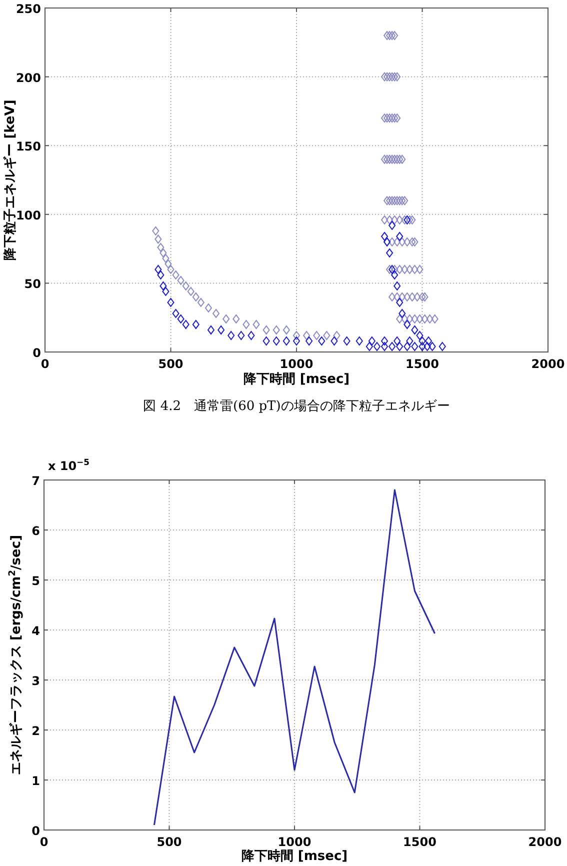 The image size is (567, 866). What do you see at coordinates (28, 9) in the screenshot?
I see `y-tick-label: 250` at bounding box center [28, 9].